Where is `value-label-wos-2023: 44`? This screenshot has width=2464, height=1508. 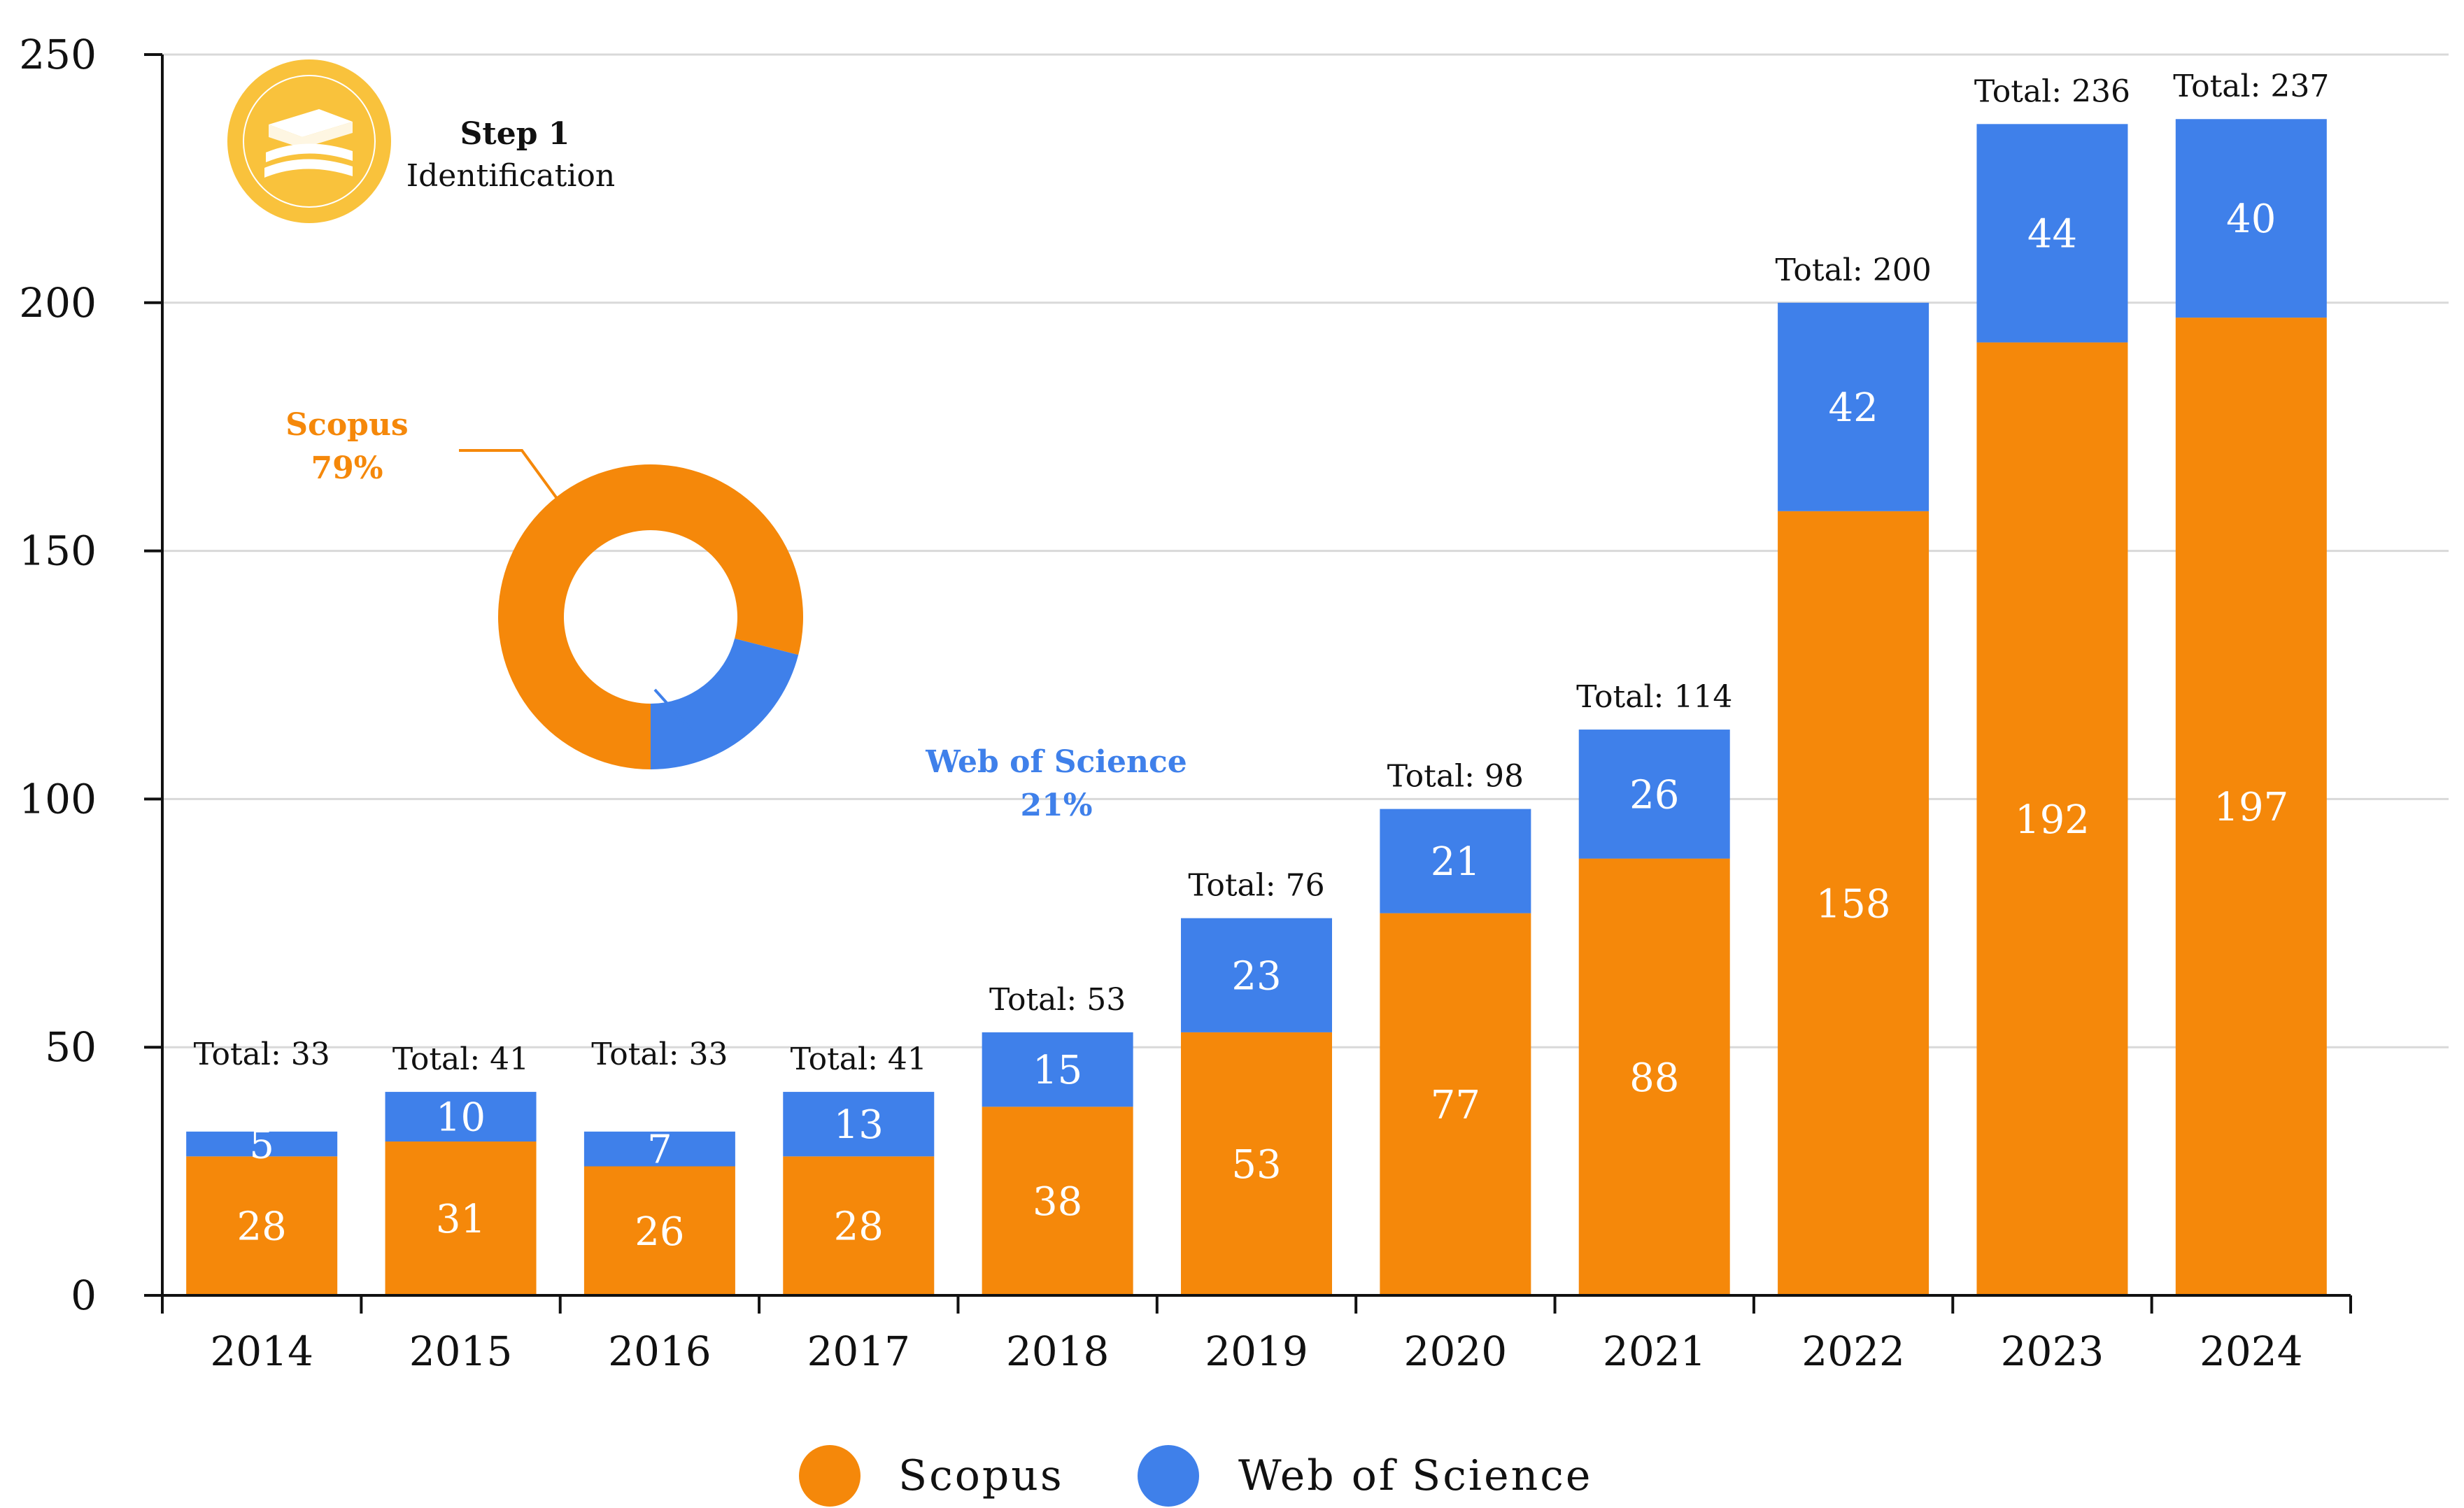
value-label-wos-2023: 44 is located at coordinates (2052, 234).